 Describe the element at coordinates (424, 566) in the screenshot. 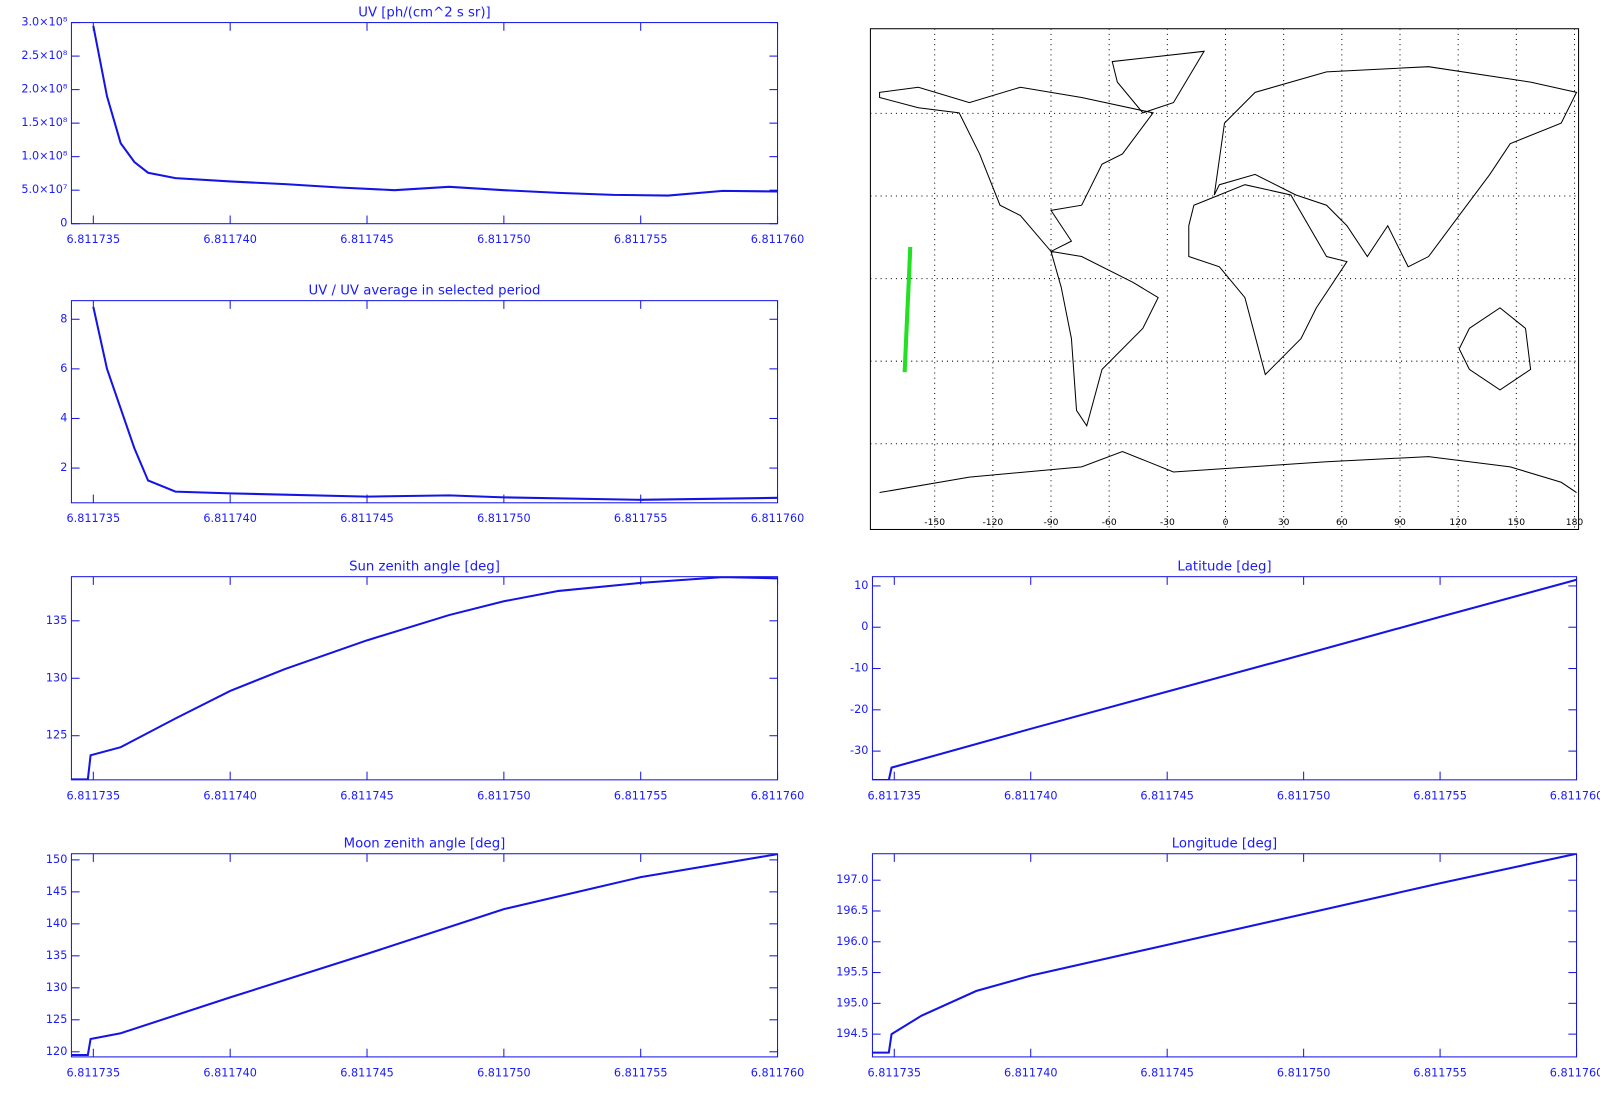

I see `chart-title: Sun zenith angle [deg]` at that location.